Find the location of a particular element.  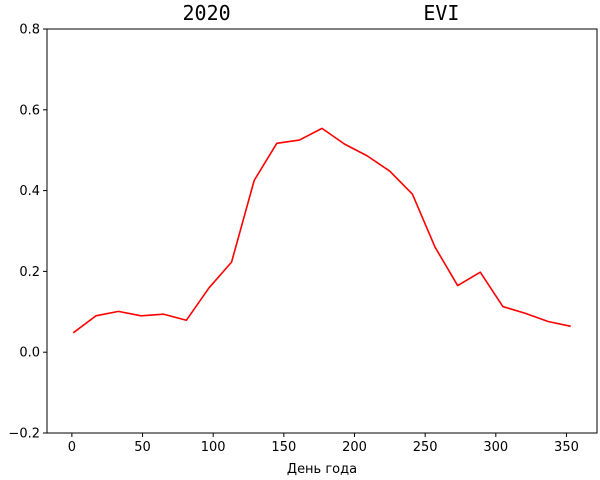

x-axis-label: День года is located at coordinates (322, 469).